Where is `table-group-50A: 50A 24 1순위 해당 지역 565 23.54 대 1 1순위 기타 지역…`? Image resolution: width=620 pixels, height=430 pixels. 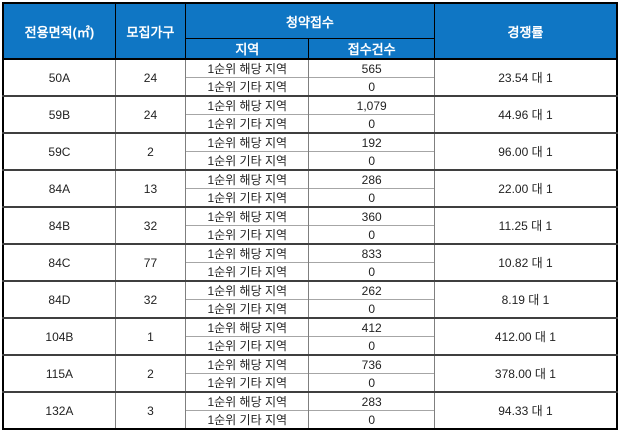
table-group-50A: 50A 24 1순위 해당 지역 565 23.54 대 1 1순위 기타 지역… is located at coordinates (310, 77).